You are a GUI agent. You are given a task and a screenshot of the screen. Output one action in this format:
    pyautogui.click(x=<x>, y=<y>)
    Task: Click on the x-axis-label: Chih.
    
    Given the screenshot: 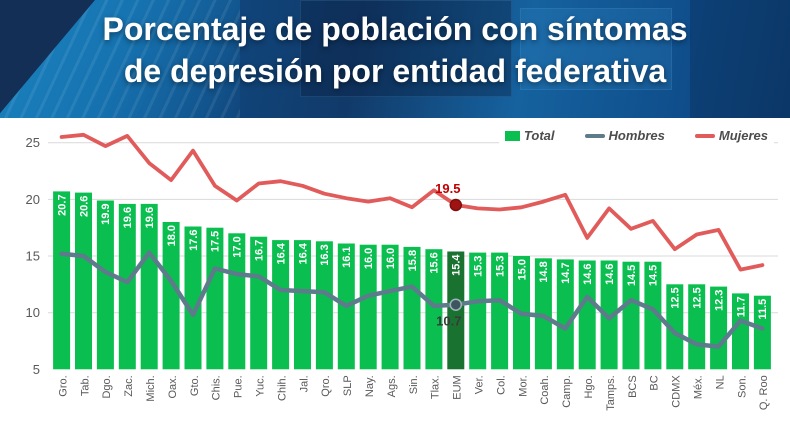 What is the action you would take?
    pyautogui.click(x=282, y=388)
    